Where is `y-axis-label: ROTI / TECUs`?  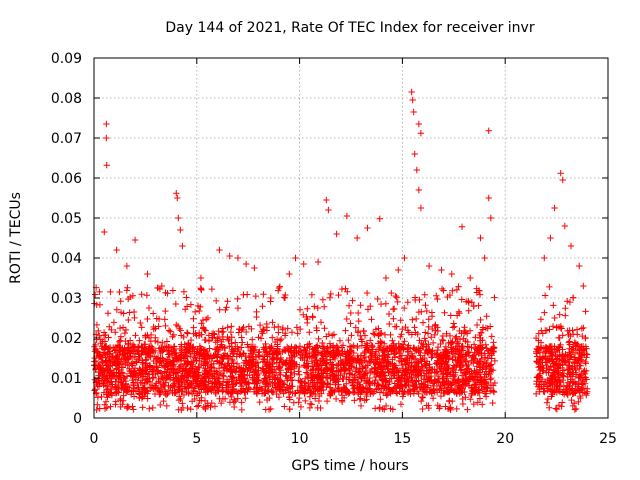
y-axis-label: ROTI / TECUs is located at coordinates (16, 238).